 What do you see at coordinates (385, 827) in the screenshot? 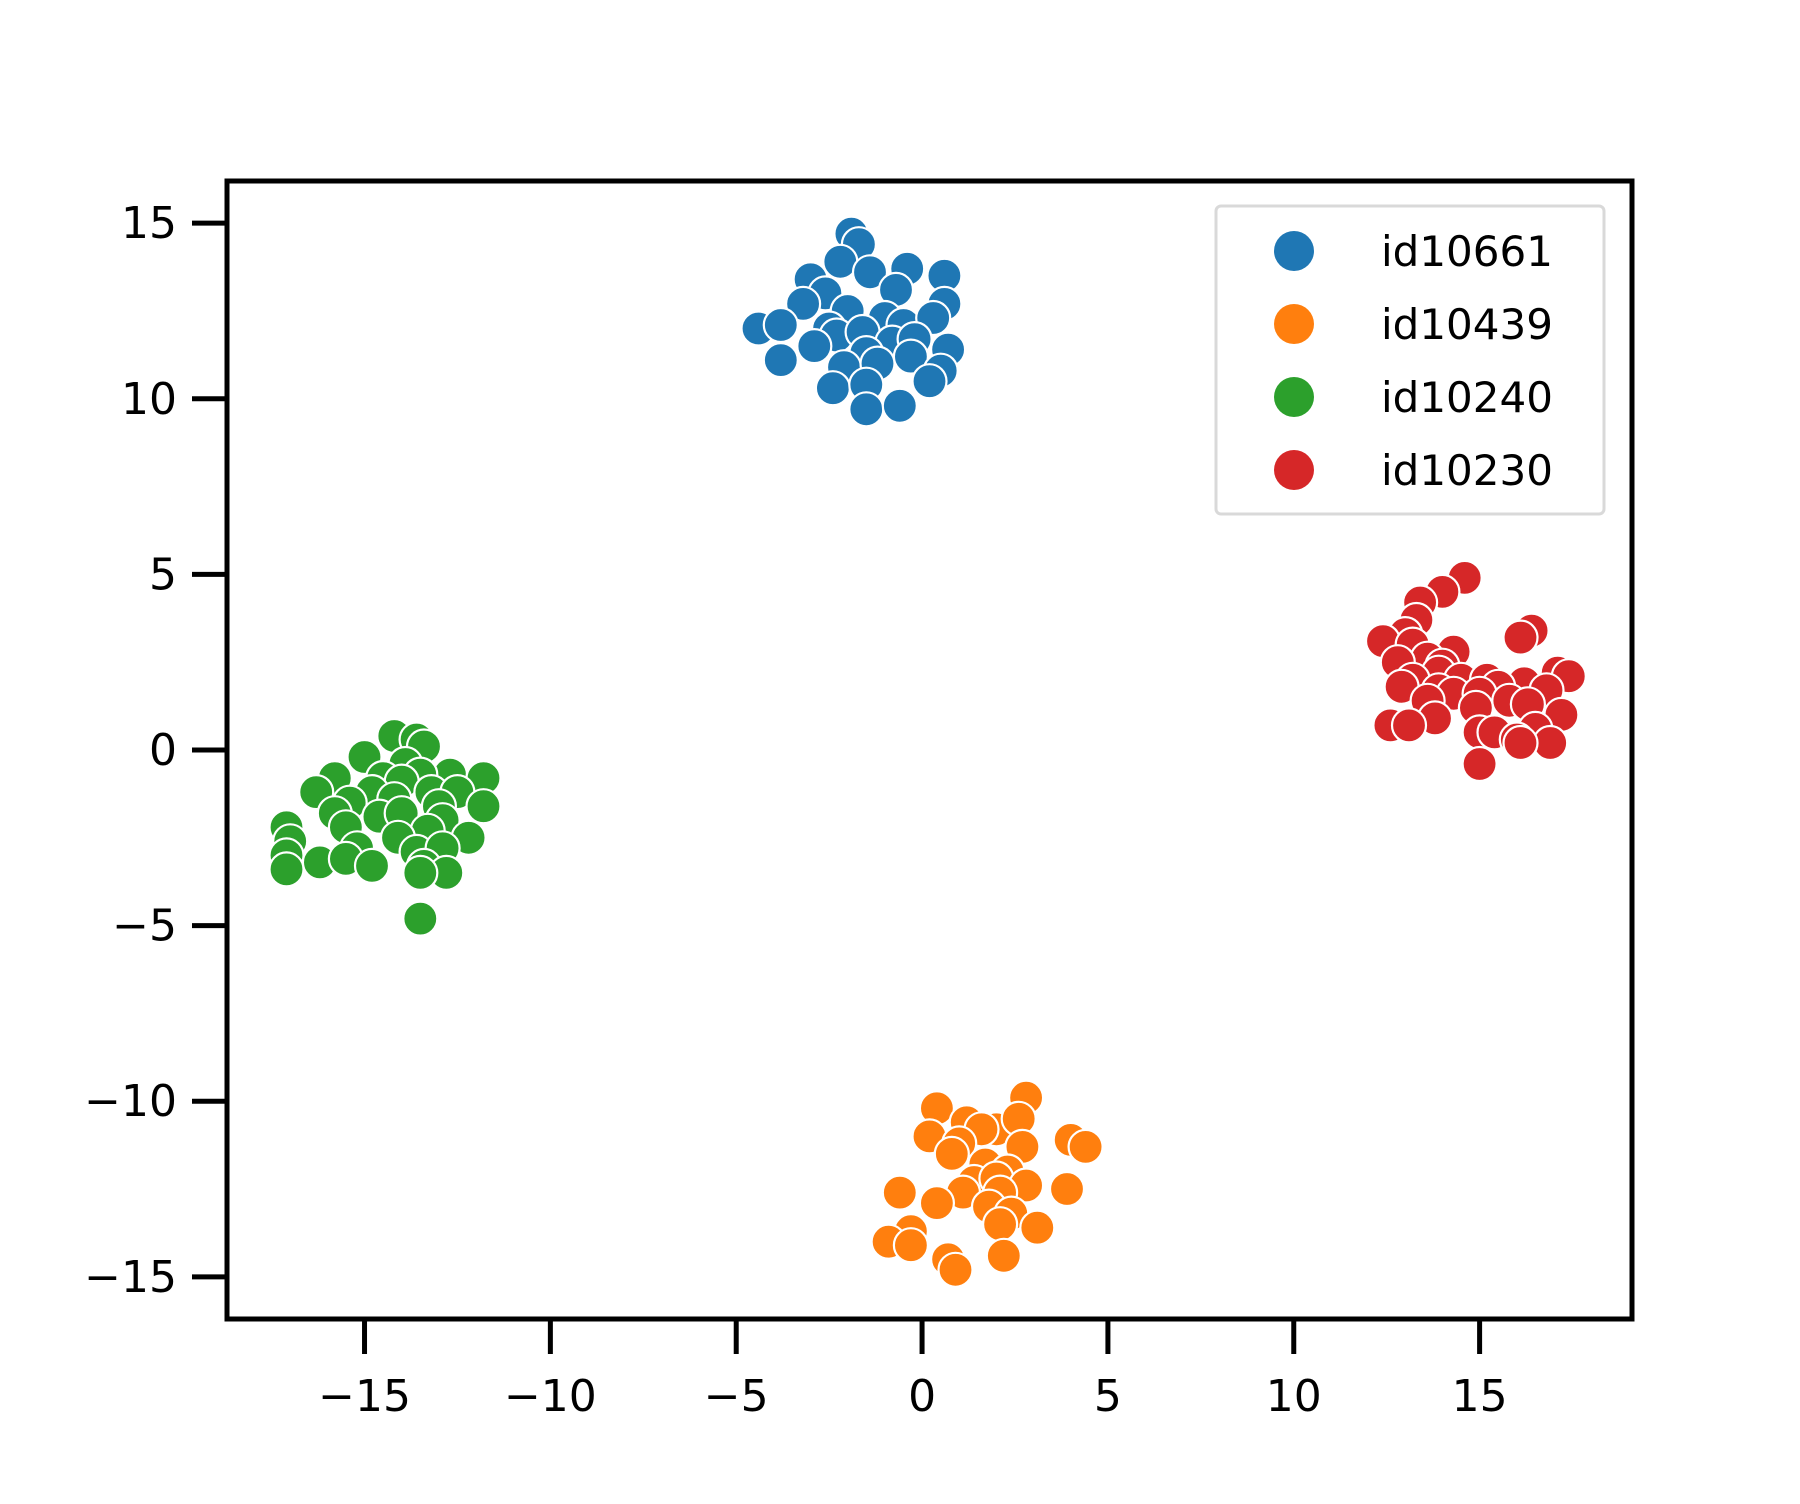
I see `series-id10240` at bounding box center [385, 827].